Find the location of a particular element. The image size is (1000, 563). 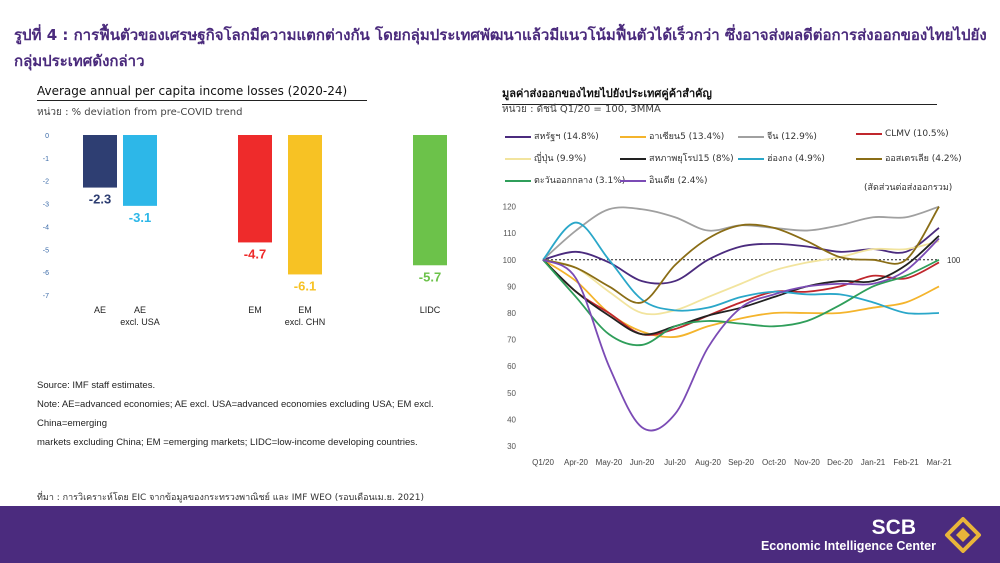

x-tick-label: Aug-20 is located at coordinates (708, 462).